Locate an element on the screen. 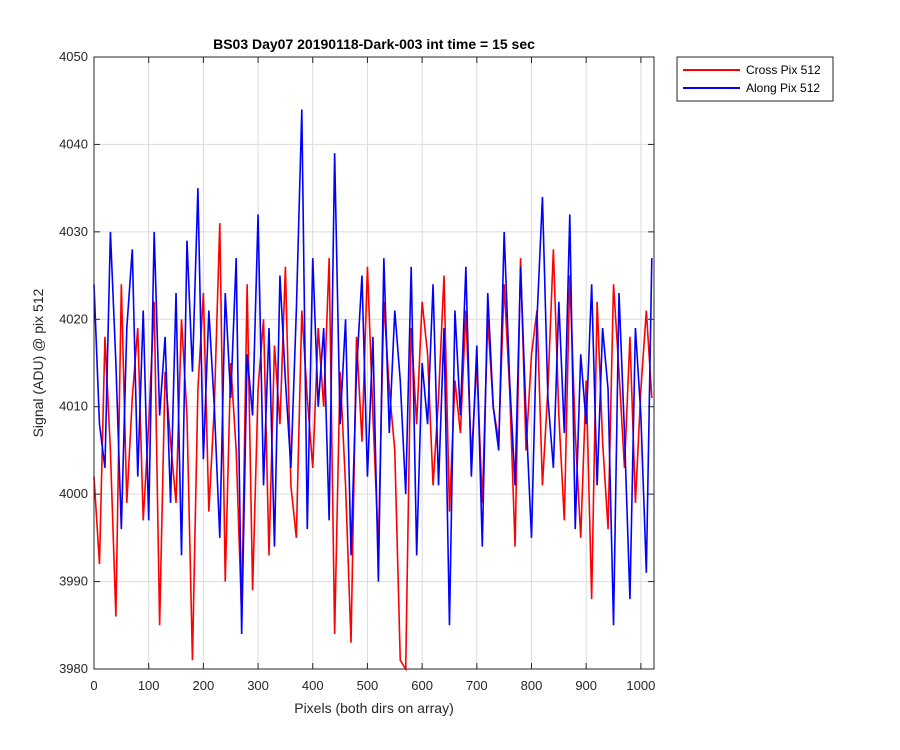 This screenshot has height=750, width=900. legend-box is located at coordinates (755, 79).